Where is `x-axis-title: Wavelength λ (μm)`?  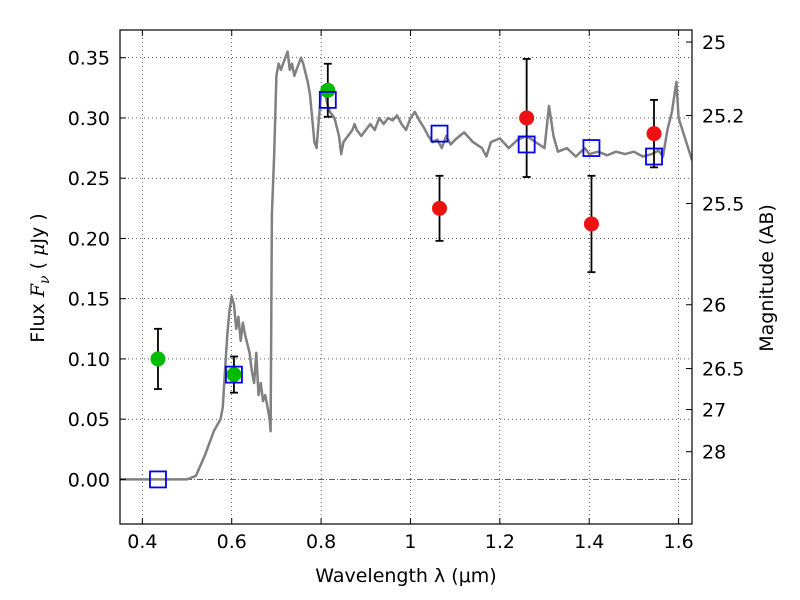 x-axis-title: Wavelength λ (μm) is located at coordinates (405, 576).